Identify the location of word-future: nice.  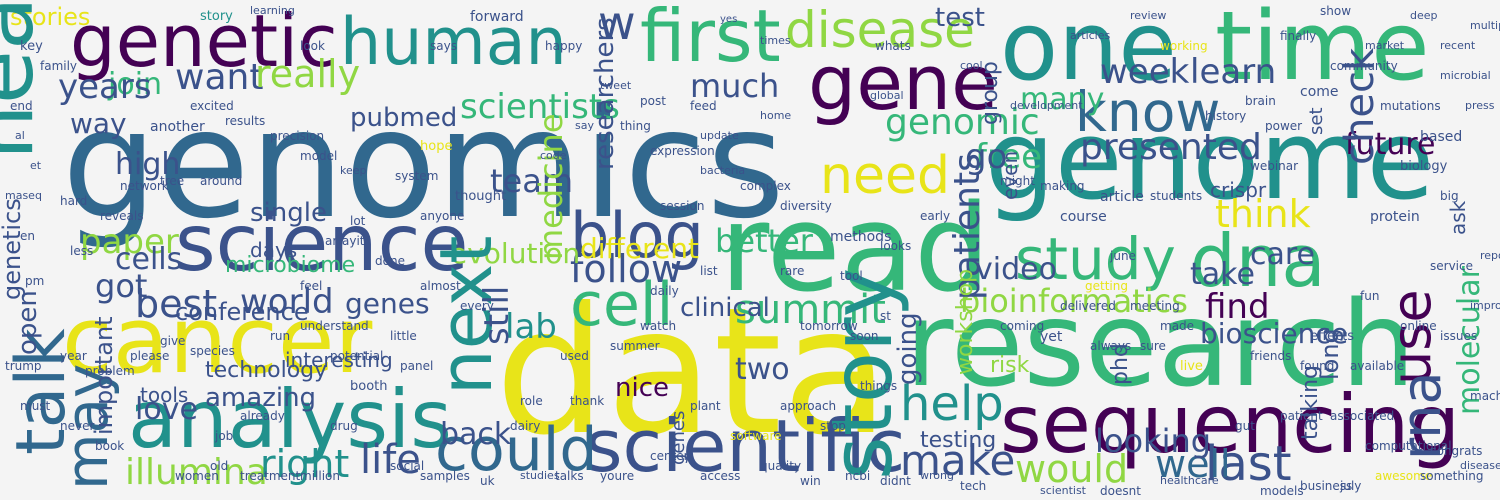
(642, 388).